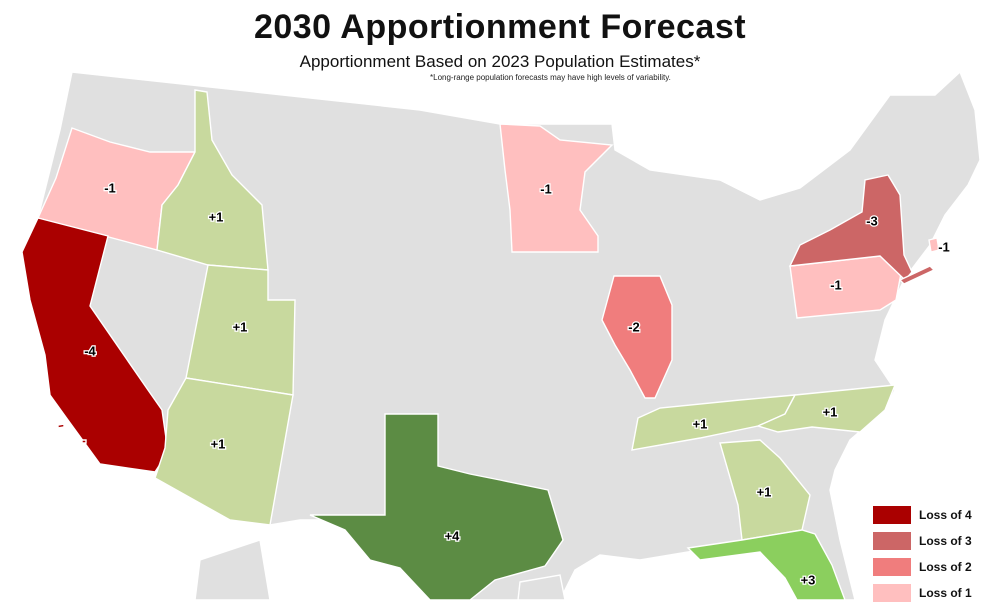  I want to click on state-change-label-pennsylvania: -1, so click(836, 284).